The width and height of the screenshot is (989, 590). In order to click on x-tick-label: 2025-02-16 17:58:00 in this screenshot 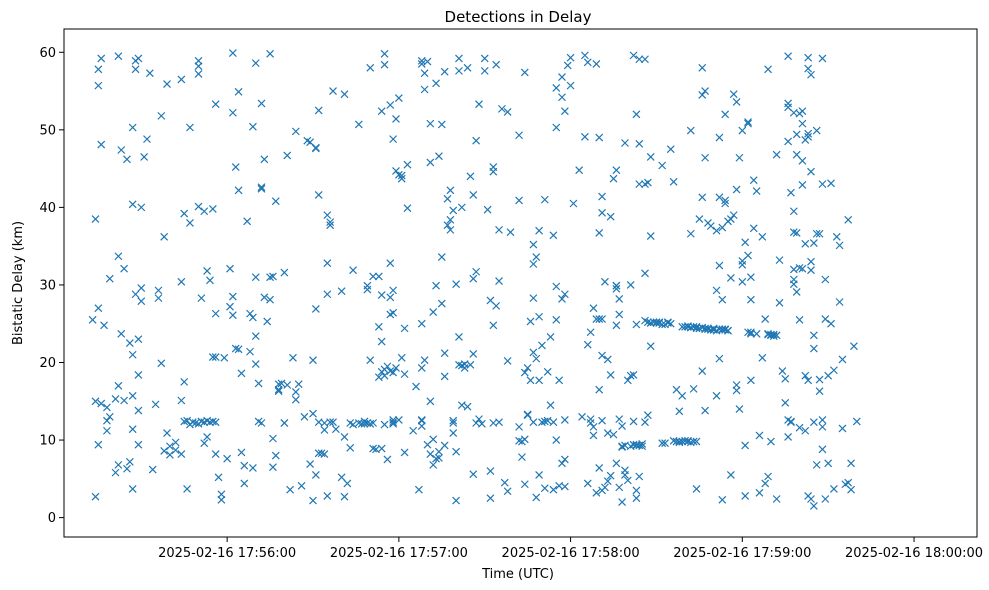, I will do `click(571, 553)`.